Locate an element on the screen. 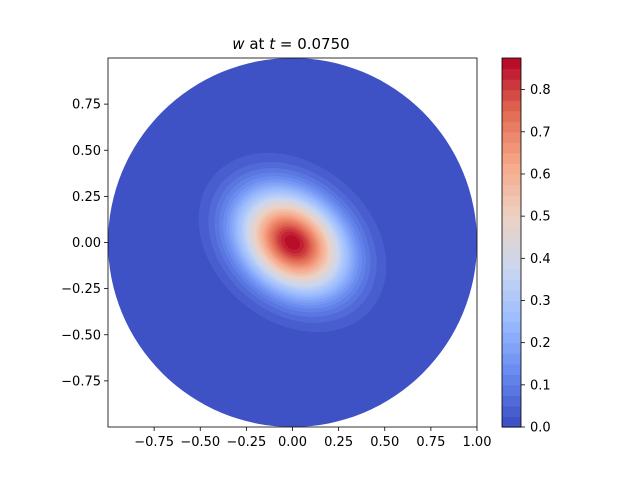 The height and width of the screenshot is (480, 640). title-time-symbol: t is located at coordinates (272, 44).